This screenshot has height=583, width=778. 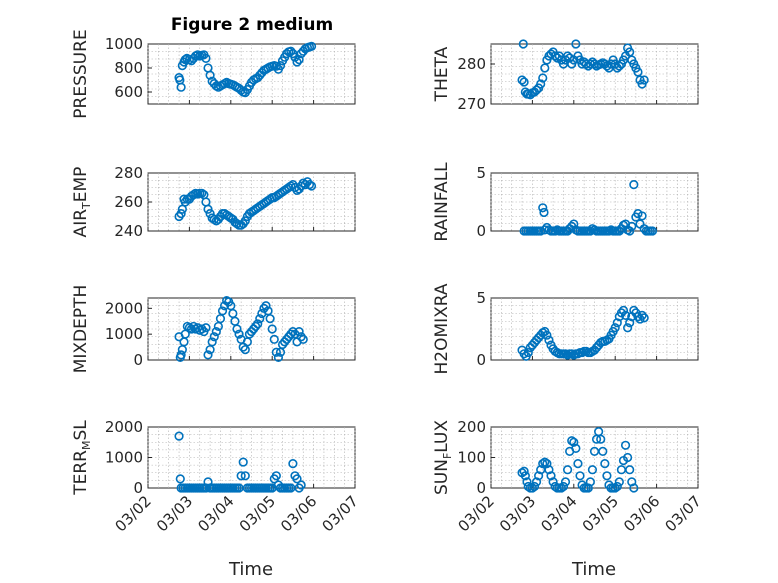 I want to click on y-axis-label: RAINFALL, so click(x=442, y=202).